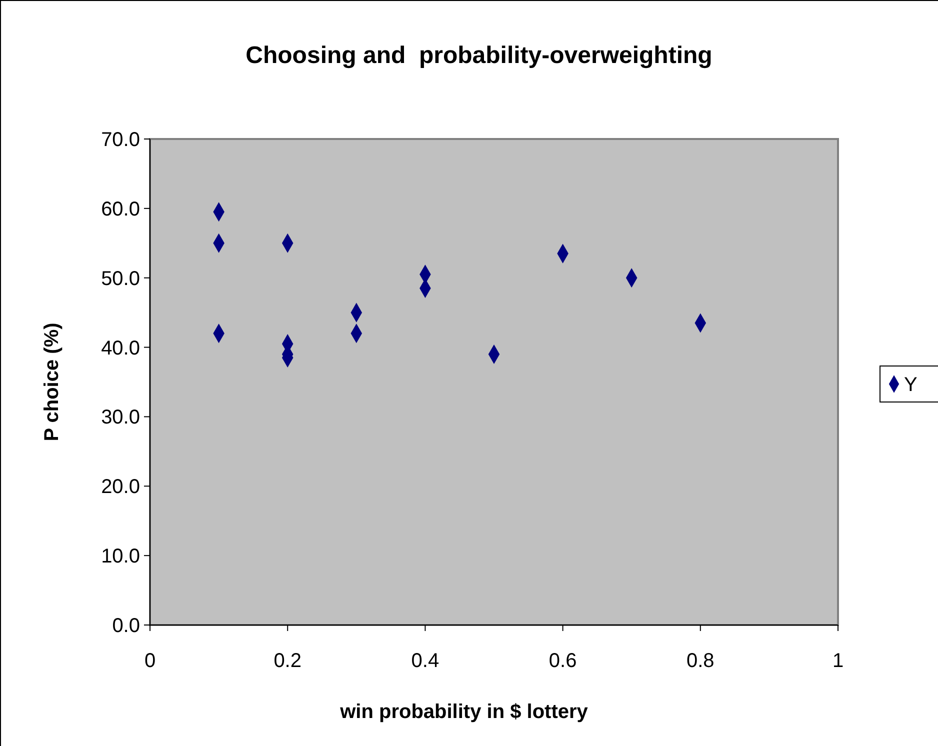 Image resolution: width=938 pixels, height=746 pixels. I want to click on x-tick-label: 0.4, so click(425, 661).